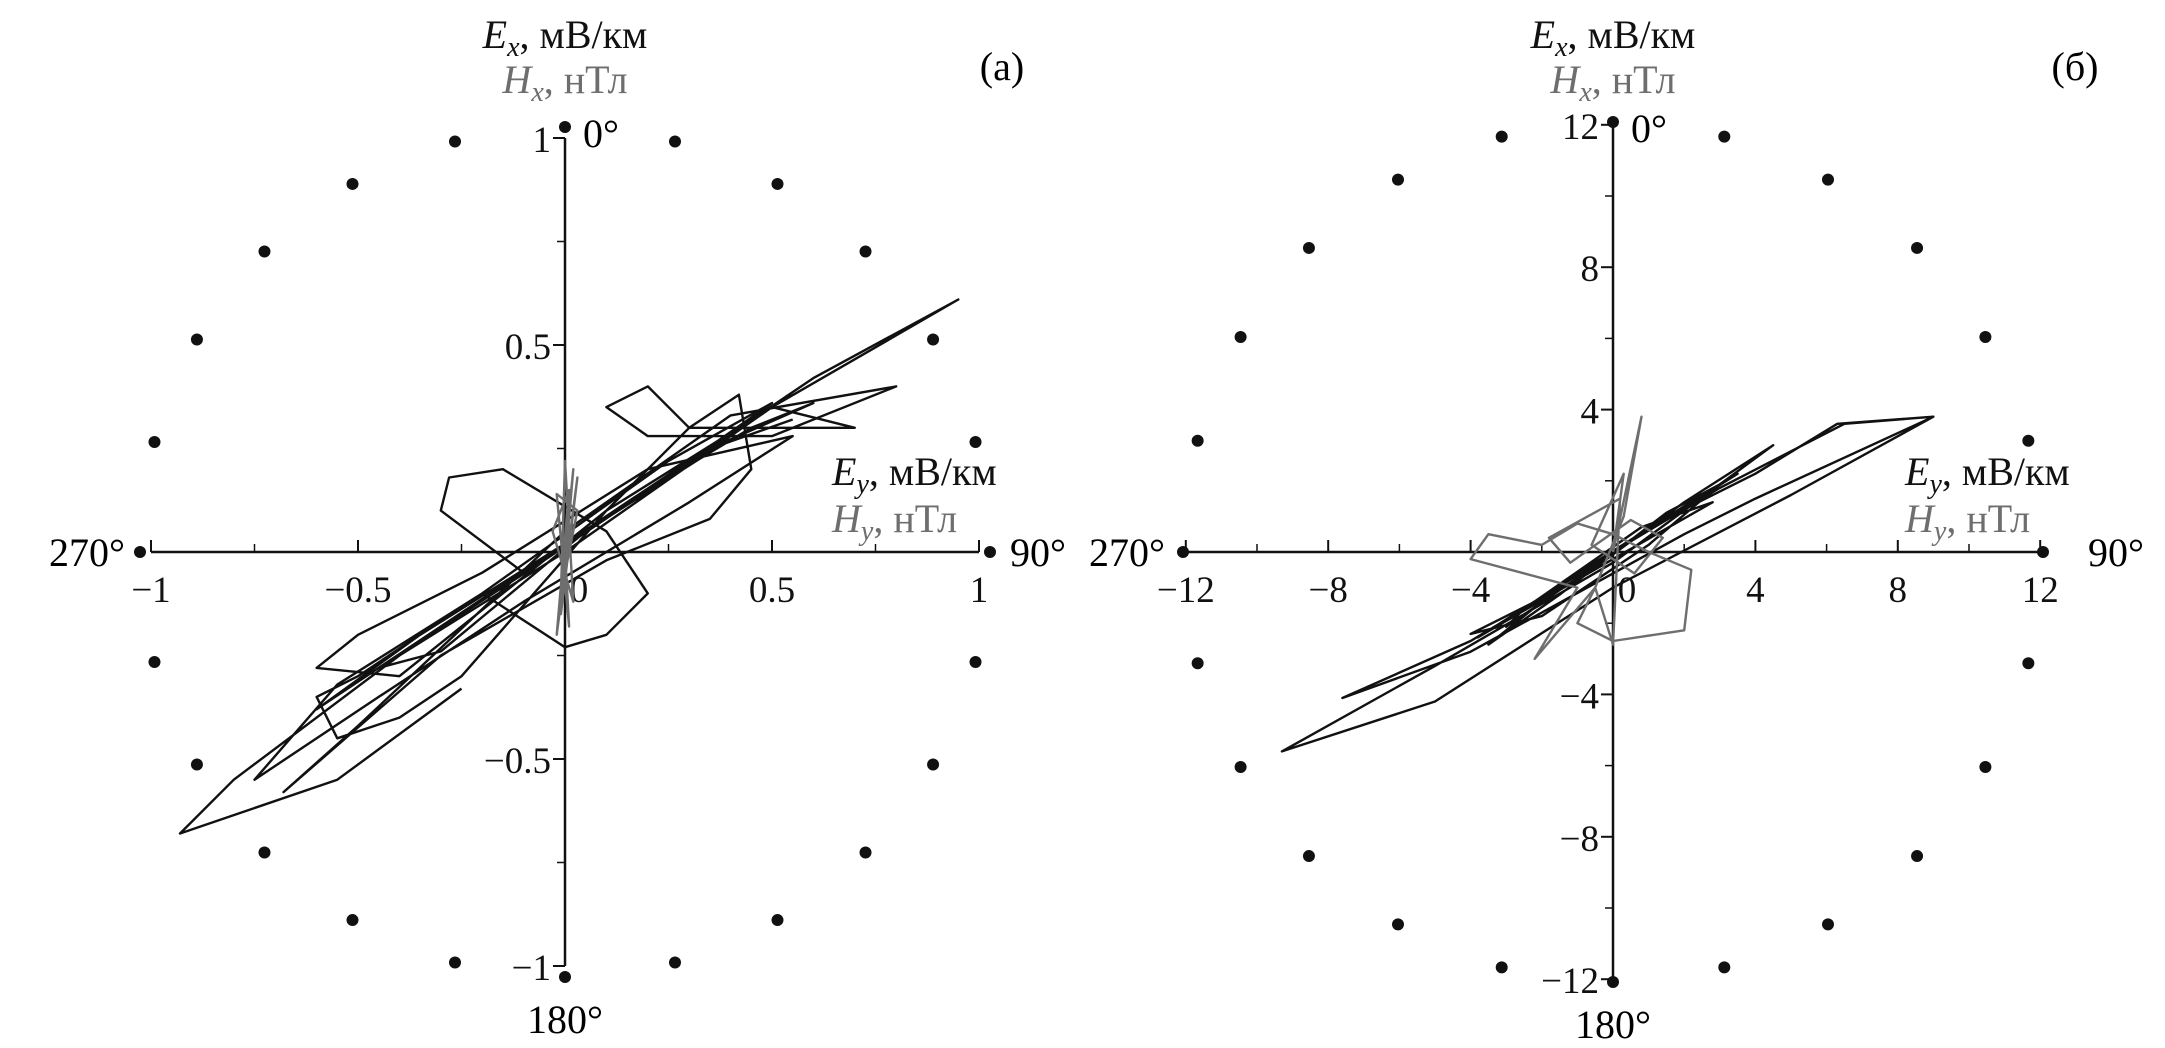 The image size is (2165, 1048). Describe the element at coordinates (2006, 471) in the screenshot. I see `x-axis-title-e-unit: , мВ/км` at that location.